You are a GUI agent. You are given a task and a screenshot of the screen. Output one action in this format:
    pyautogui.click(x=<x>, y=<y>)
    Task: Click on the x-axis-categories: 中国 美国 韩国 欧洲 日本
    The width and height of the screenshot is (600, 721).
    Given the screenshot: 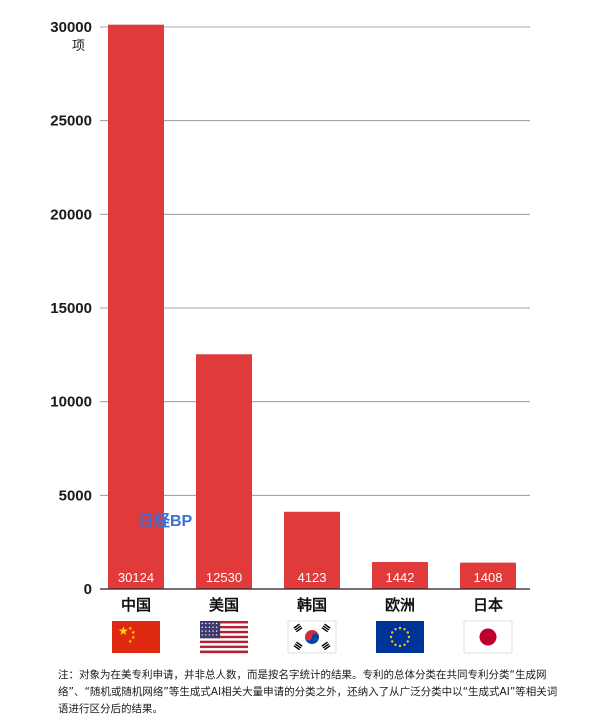 What is the action you would take?
    pyautogui.click(x=312, y=605)
    